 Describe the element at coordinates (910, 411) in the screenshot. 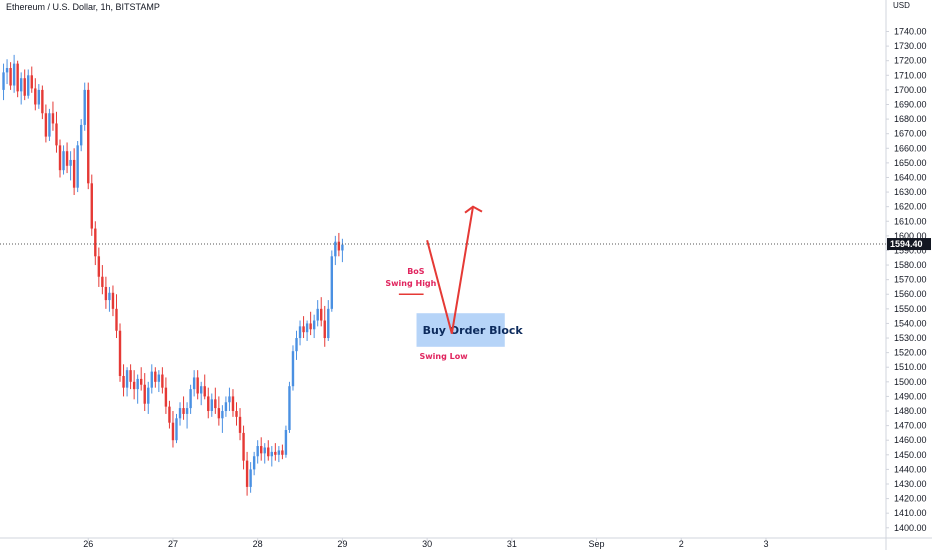

I see `y-tick-label: 1480.00` at that location.